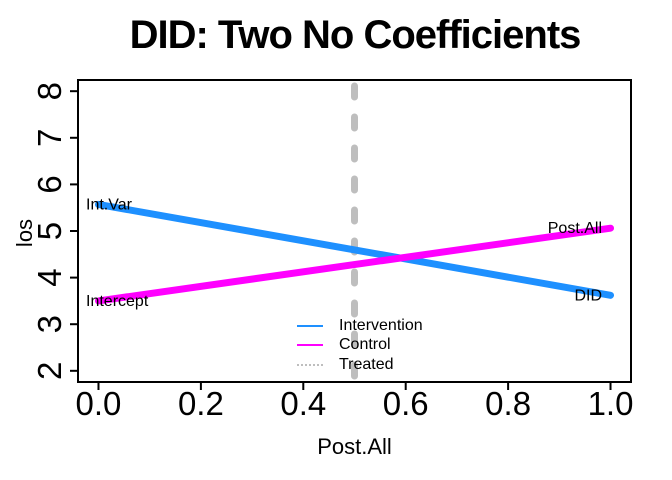 The width and height of the screenshot is (672, 480). I want to click on x-tick-label: 0.6, so click(406, 403).